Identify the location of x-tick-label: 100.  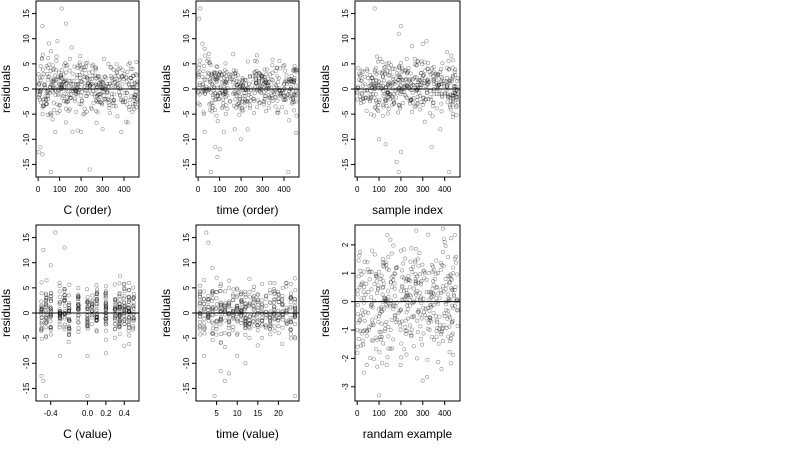
(60, 189).